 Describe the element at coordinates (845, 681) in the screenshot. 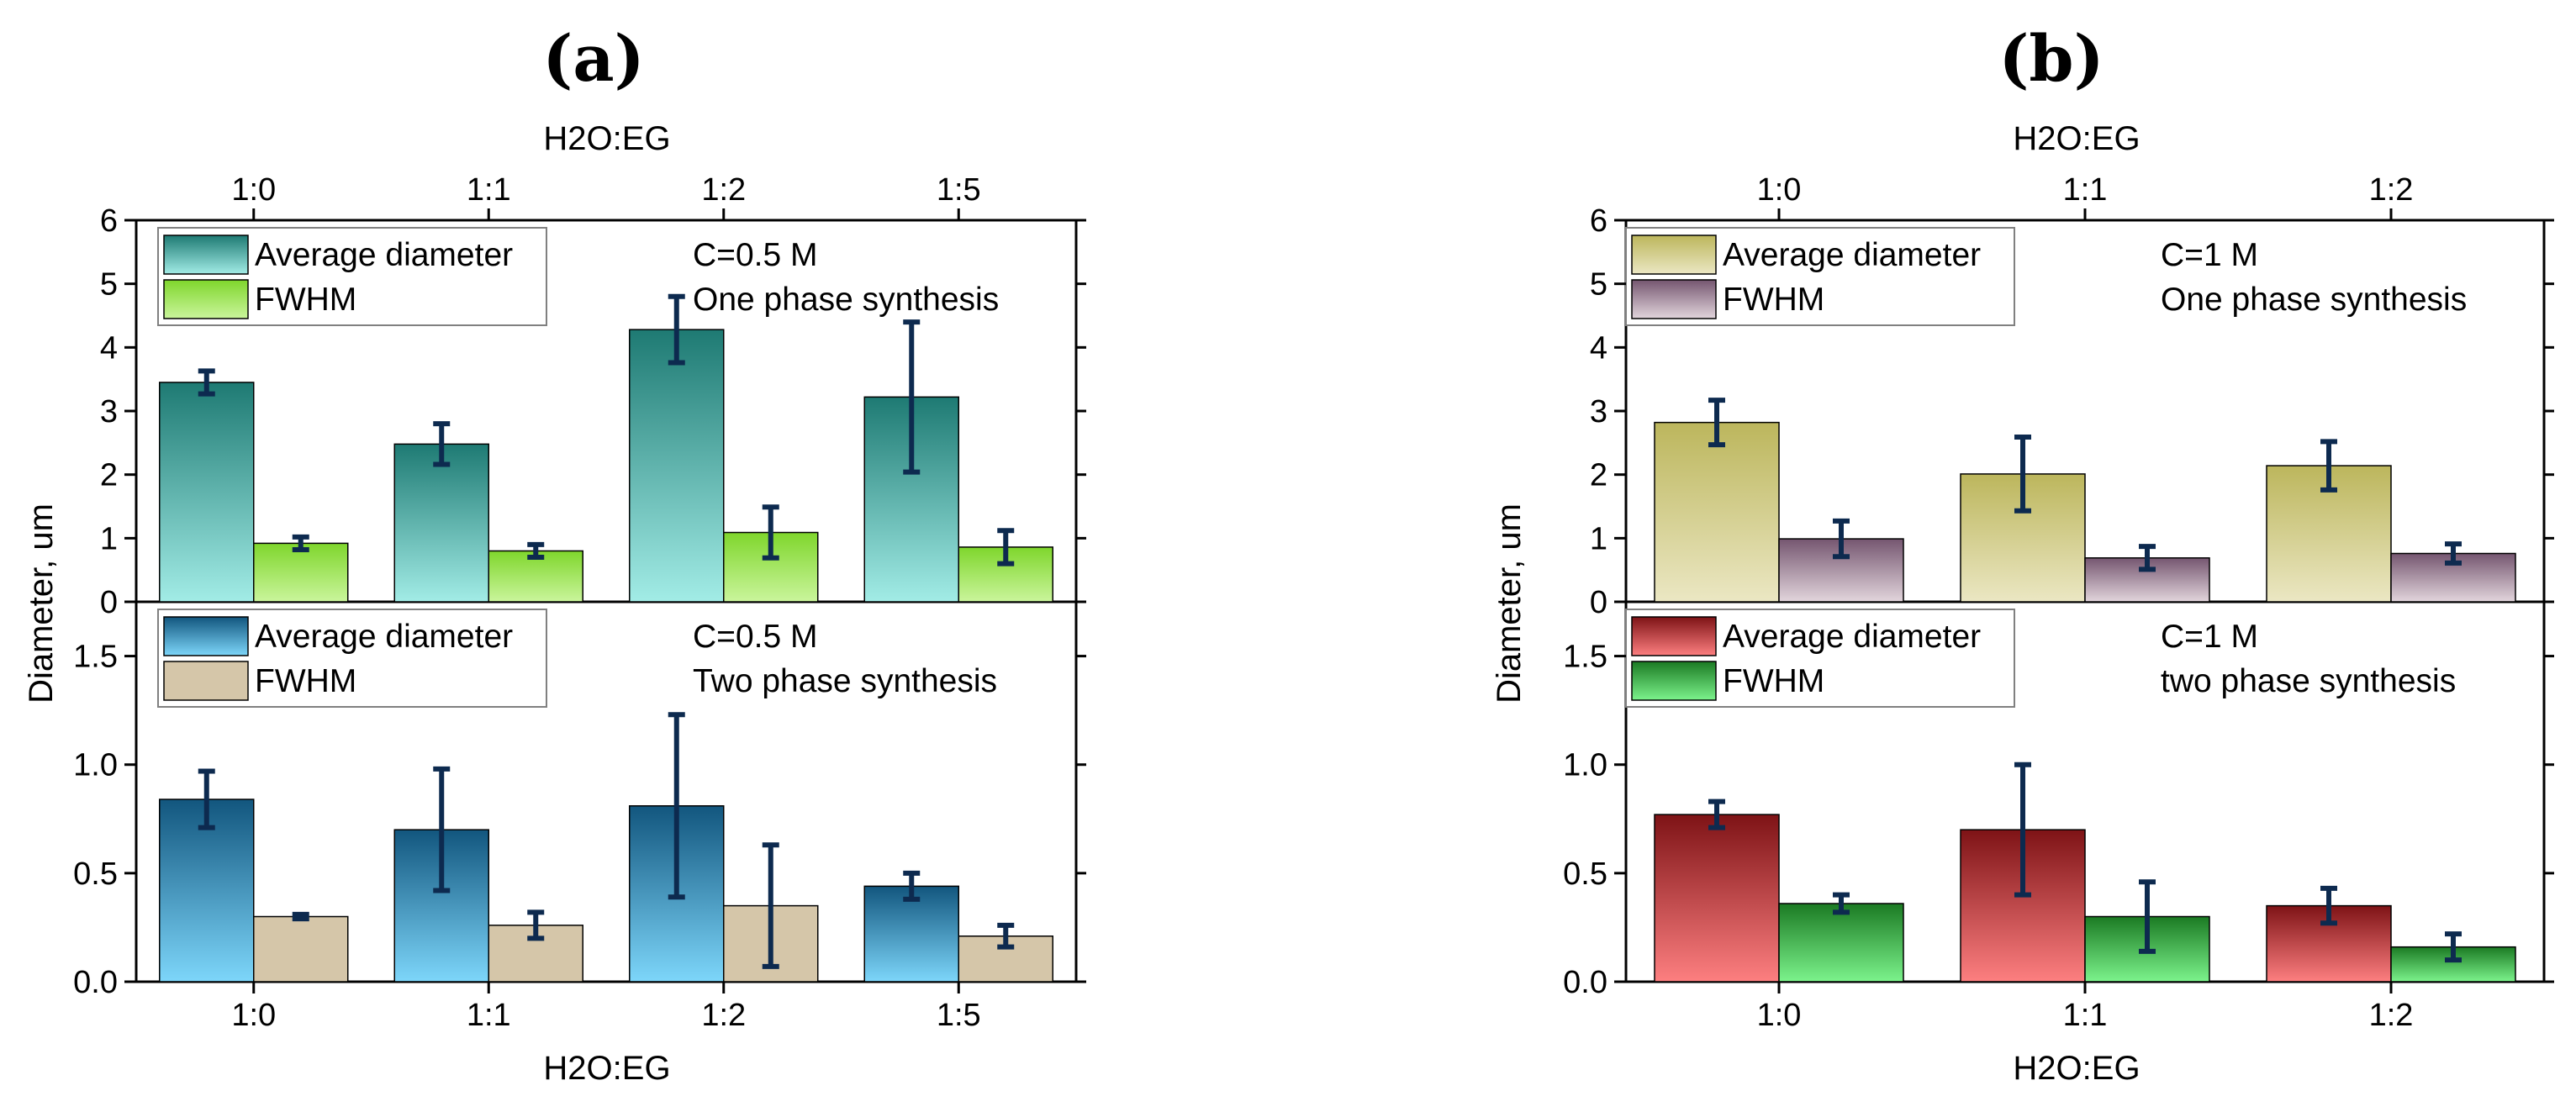

I see `annotation-synthesis-a-bottom: Two phase synthesis` at that location.